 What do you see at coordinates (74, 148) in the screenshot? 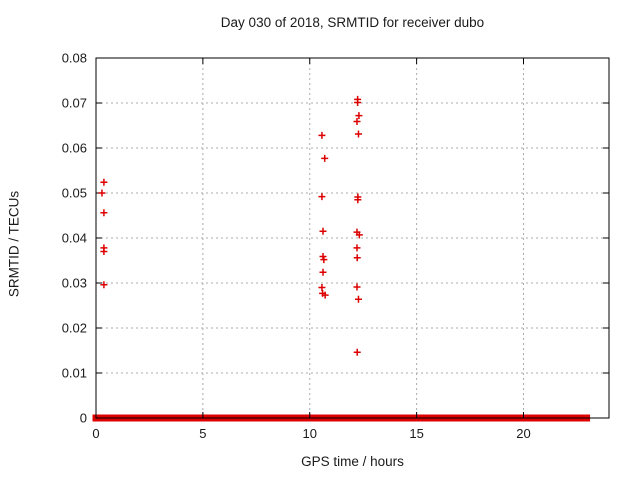
I see `y-tick-label: 0.06` at bounding box center [74, 148].